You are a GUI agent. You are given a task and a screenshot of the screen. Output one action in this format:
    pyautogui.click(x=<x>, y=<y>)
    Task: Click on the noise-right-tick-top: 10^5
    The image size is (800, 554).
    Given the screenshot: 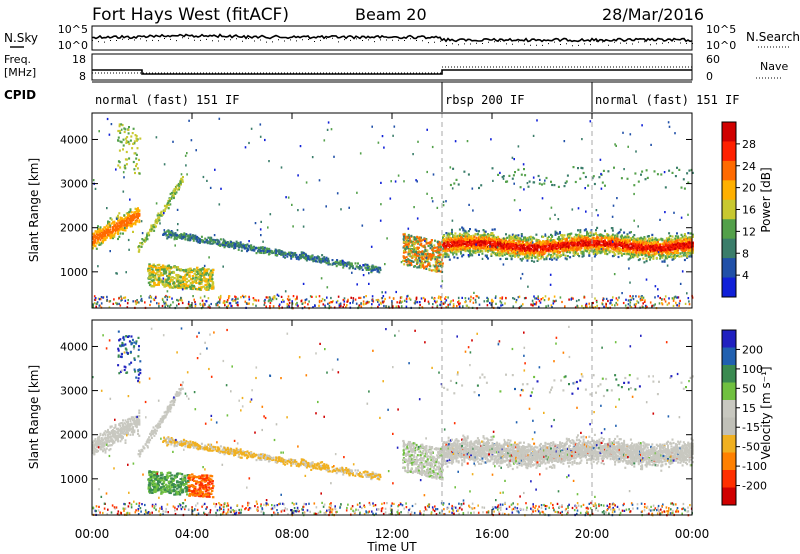 What is the action you would take?
    pyautogui.click(x=721, y=29)
    